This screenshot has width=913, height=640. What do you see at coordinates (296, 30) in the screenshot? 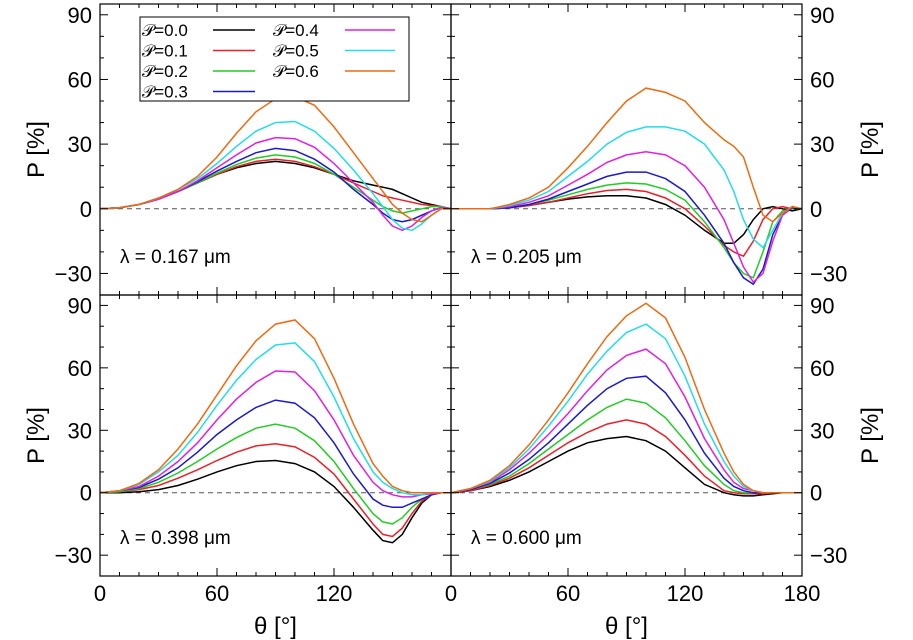
I see `legend-label: 𝒫=0.4` at bounding box center [296, 30].